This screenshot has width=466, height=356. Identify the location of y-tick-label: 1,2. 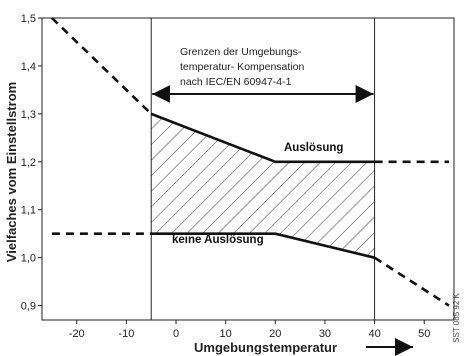
(28, 163).